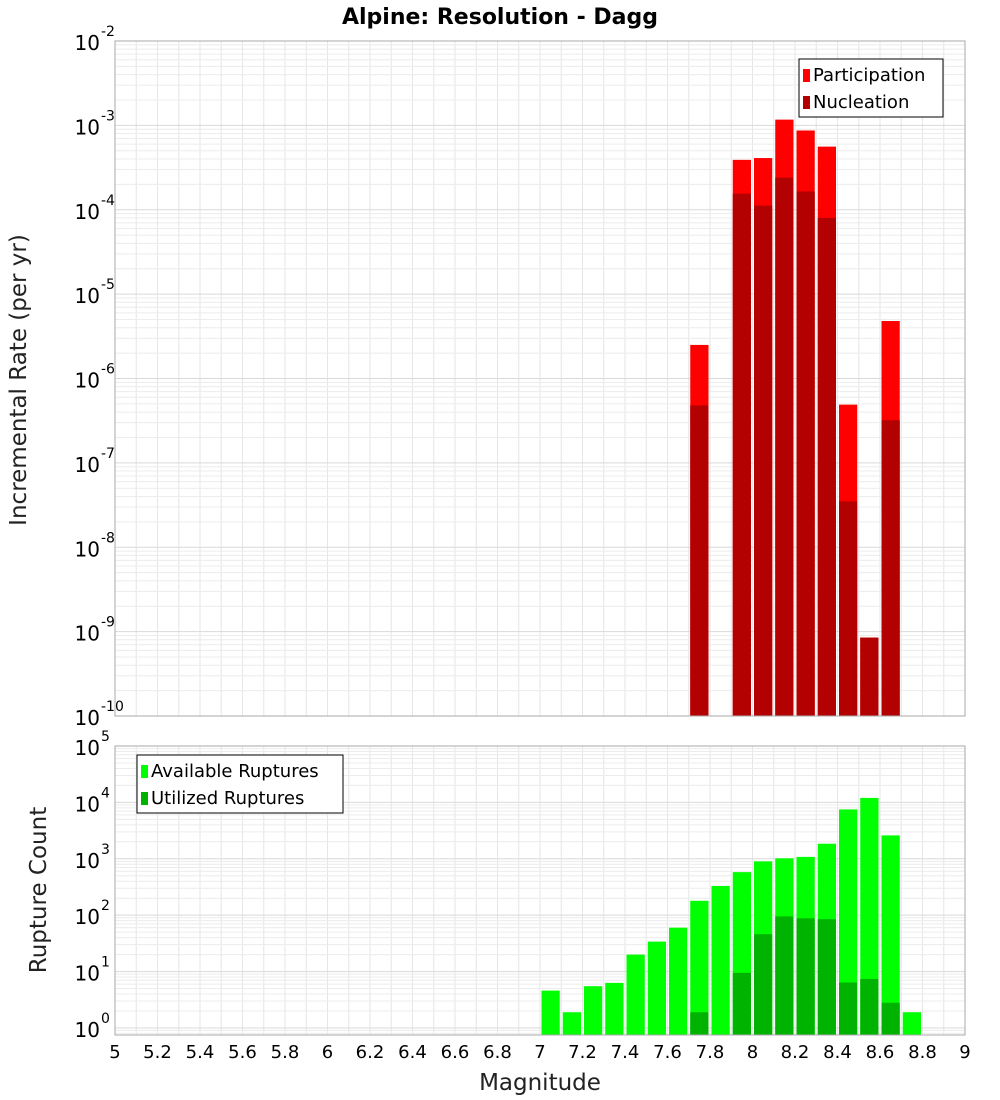 This screenshot has width=1000, height=1100. What do you see at coordinates (105, 850) in the screenshot?
I see `y-tick-exponent: 3` at bounding box center [105, 850].